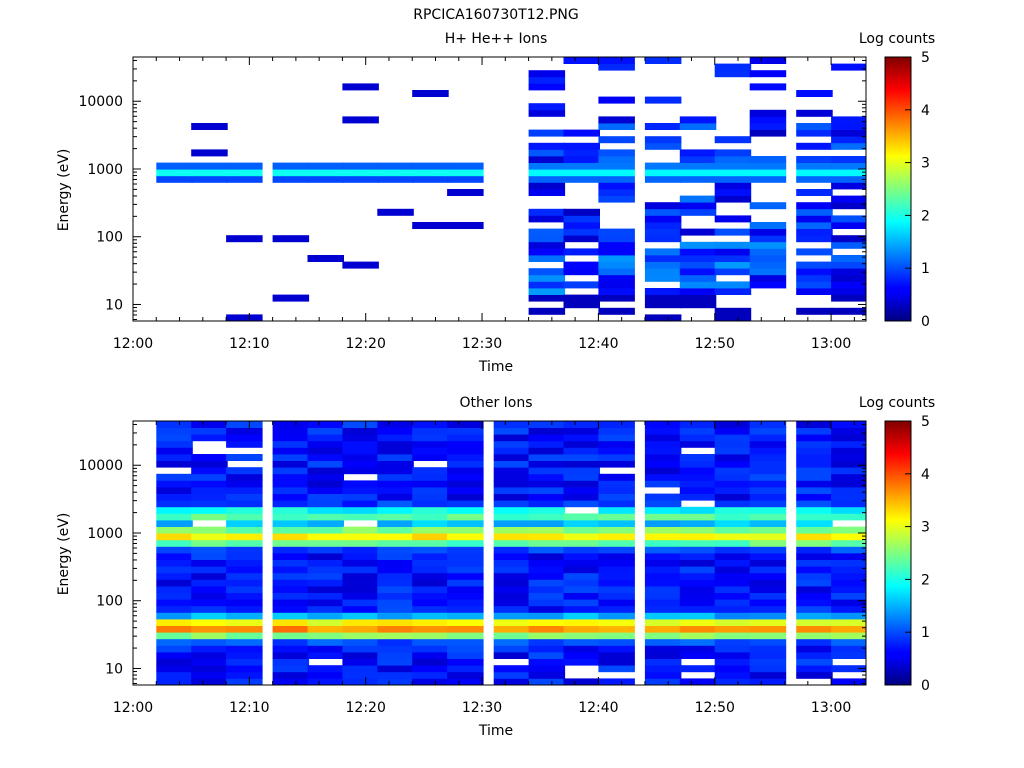  What do you see at coordinates (925, 58) in the screenshot?
I see `colorbar-tick-label: 5` at bounding box center [925, 58].